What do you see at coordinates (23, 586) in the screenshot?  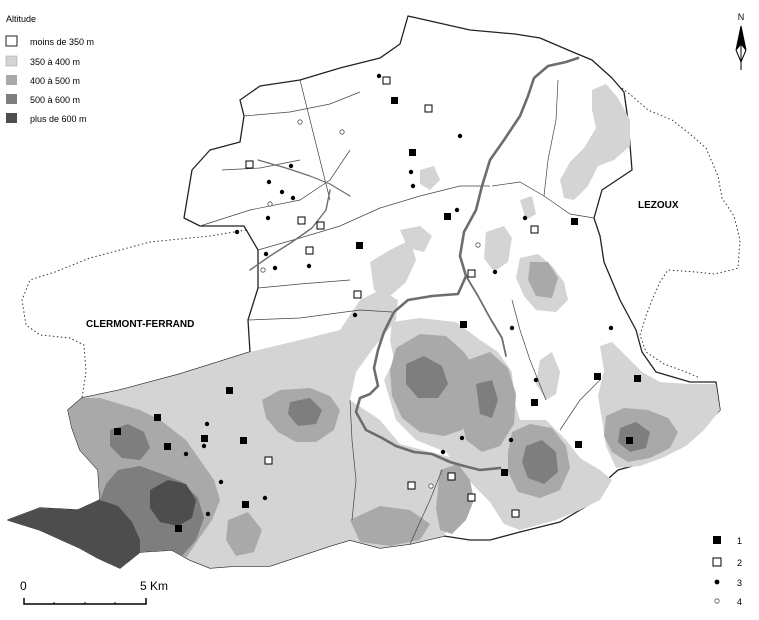 I see `scale-start-label: 0` at bounding box center [23, 586].